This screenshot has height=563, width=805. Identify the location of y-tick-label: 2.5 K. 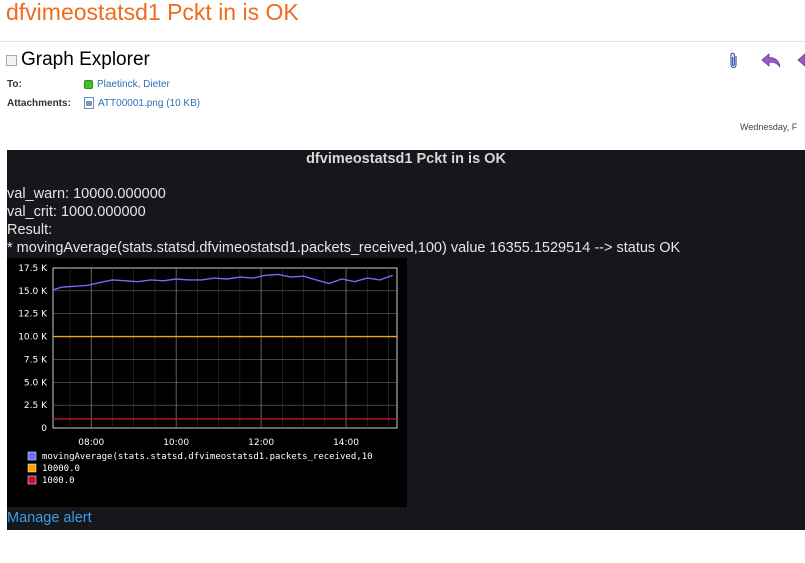
(36, 406).